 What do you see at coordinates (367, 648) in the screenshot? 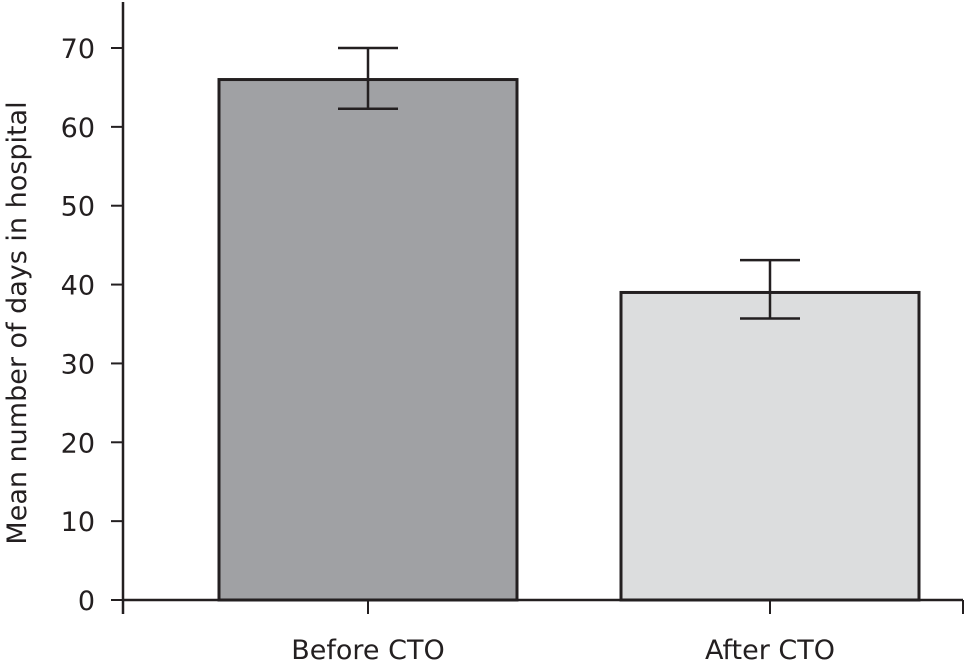
I see `x-tick-label: Before CTO` at bounding box center [367, 648].